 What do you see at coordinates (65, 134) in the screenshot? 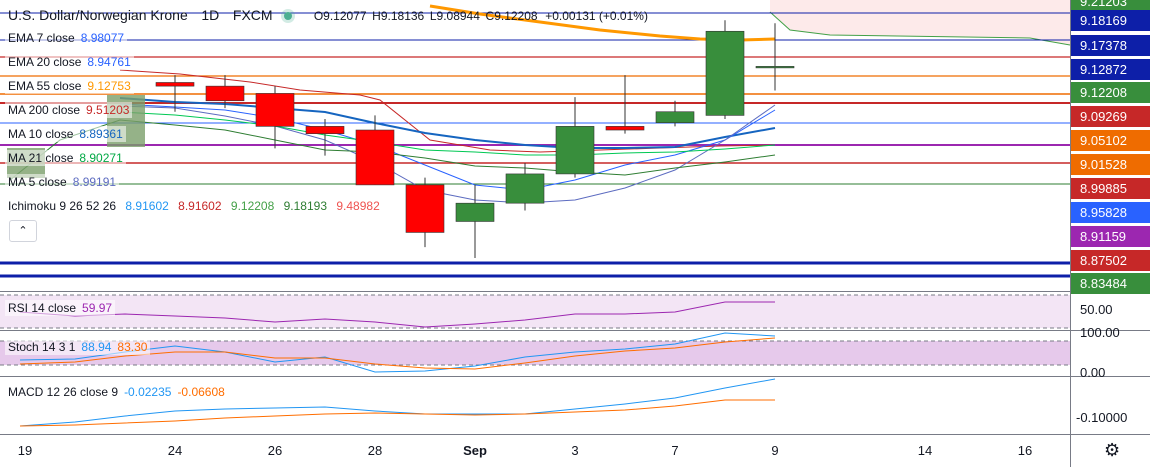
I see `legend-ma-10: MA 10 close 8.89361` at bounding box center [65, 134].